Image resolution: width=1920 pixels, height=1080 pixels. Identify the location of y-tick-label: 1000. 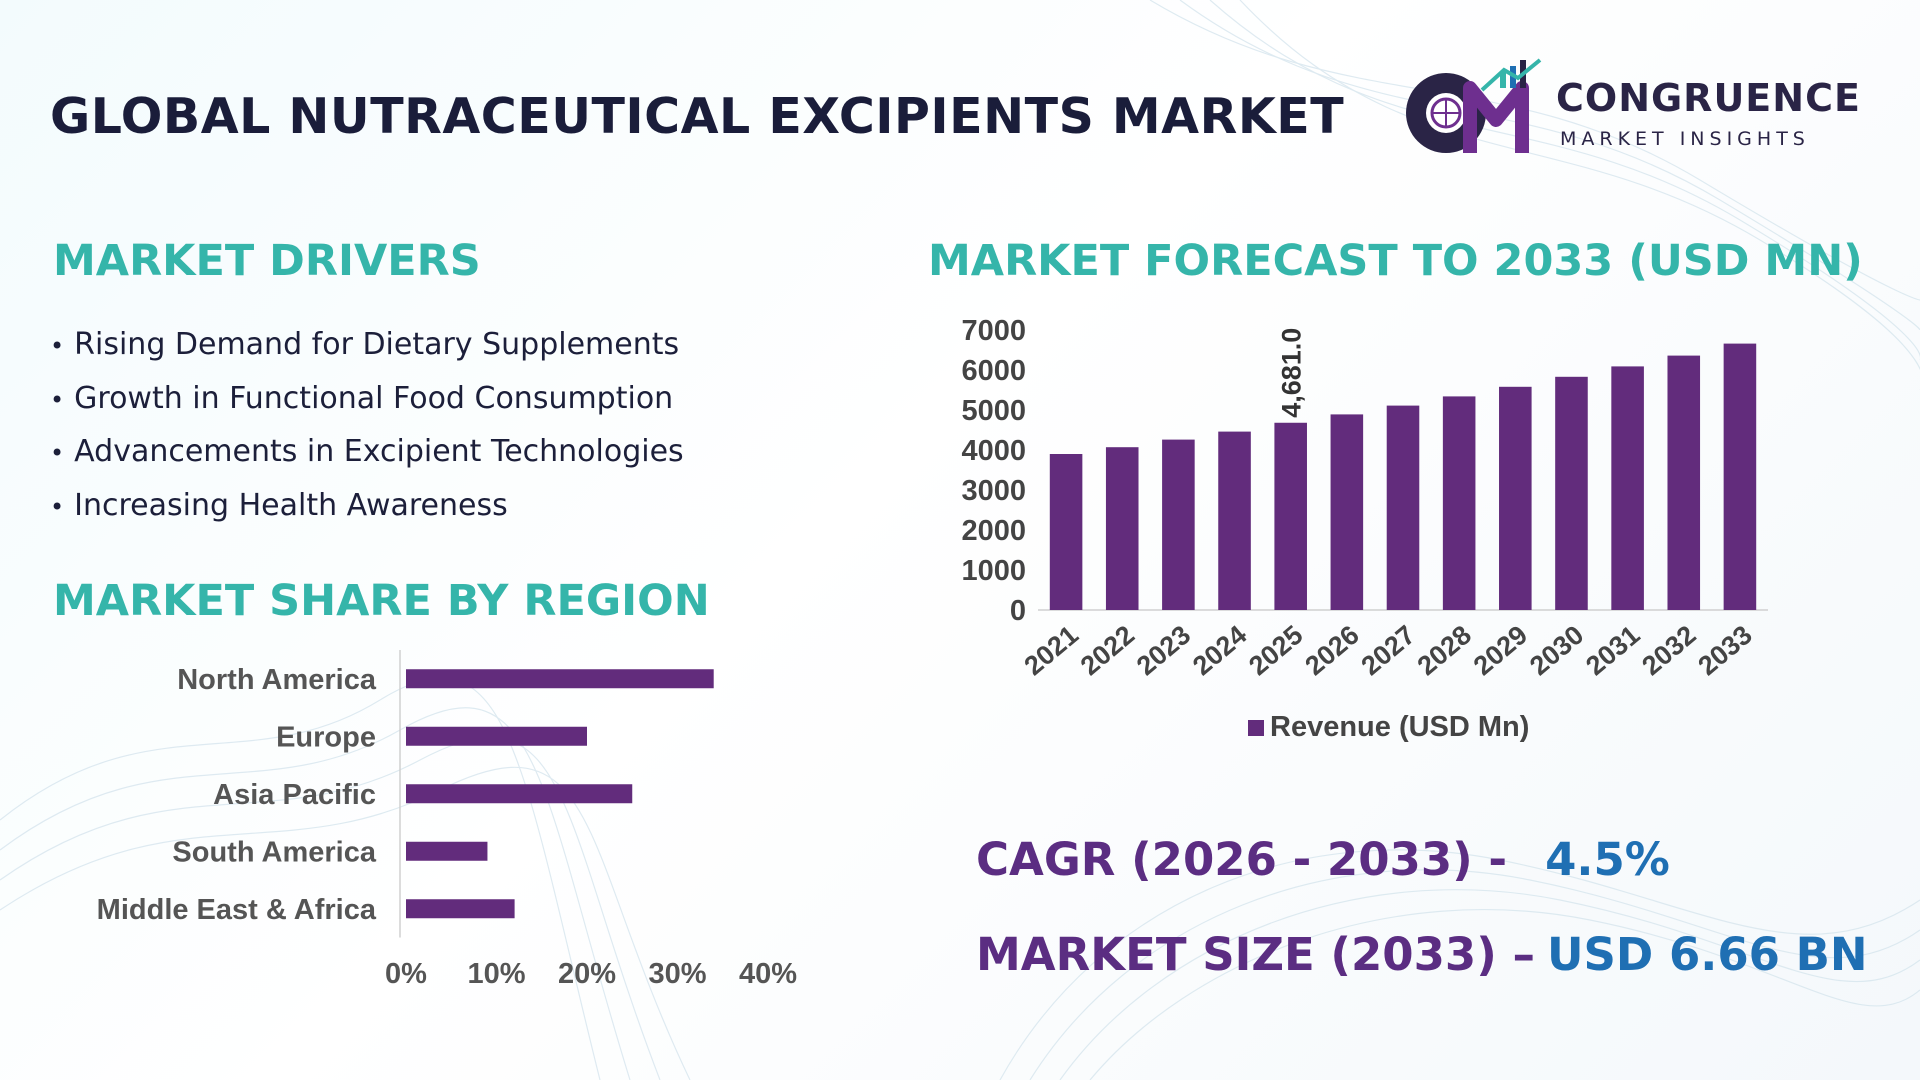
(993, 571).